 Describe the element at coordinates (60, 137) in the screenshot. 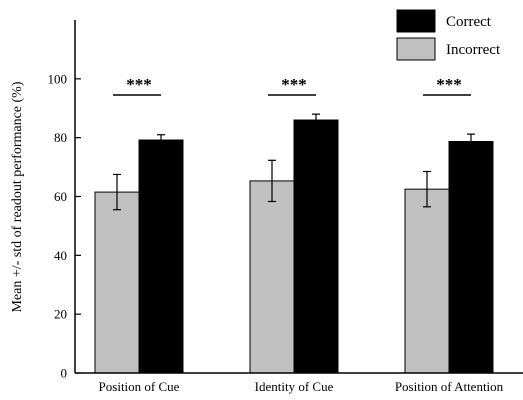

I see `y-tick-label: 80` at that location.